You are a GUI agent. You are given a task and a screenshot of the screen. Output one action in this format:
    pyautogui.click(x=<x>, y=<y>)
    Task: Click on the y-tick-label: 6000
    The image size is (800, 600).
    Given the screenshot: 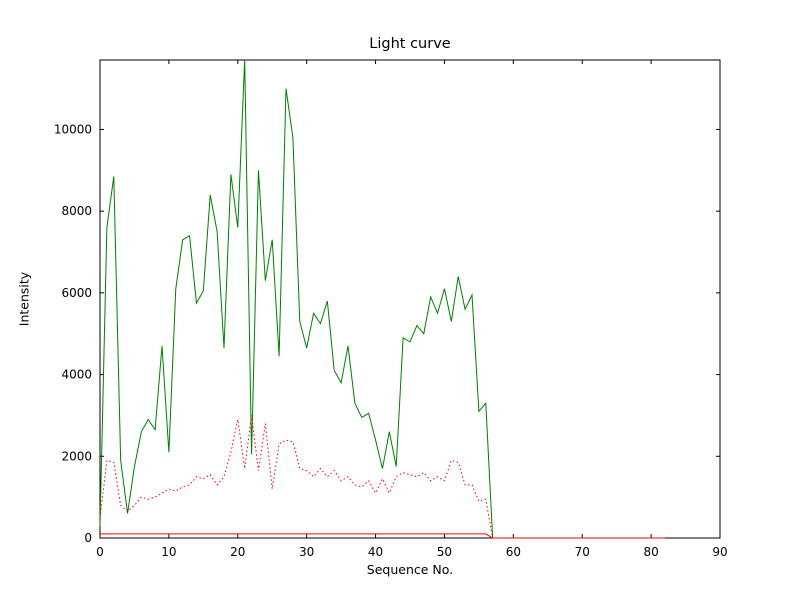 What is the action you would take?
    pyautogui.click(x=76, y=293)
    